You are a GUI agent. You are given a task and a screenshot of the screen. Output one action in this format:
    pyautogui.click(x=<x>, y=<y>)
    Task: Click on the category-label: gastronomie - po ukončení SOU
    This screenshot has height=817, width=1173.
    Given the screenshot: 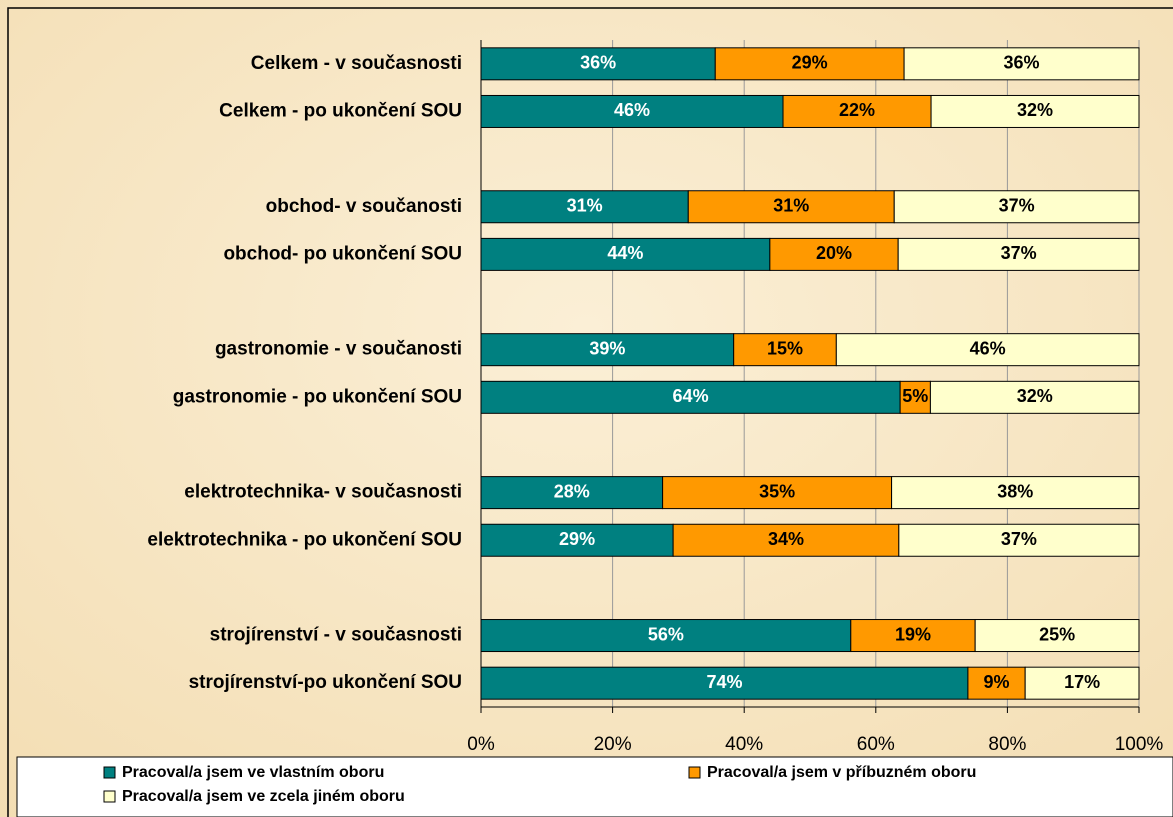 What is the action you would take?
    pyautogui.click(x=317, y=396)
    